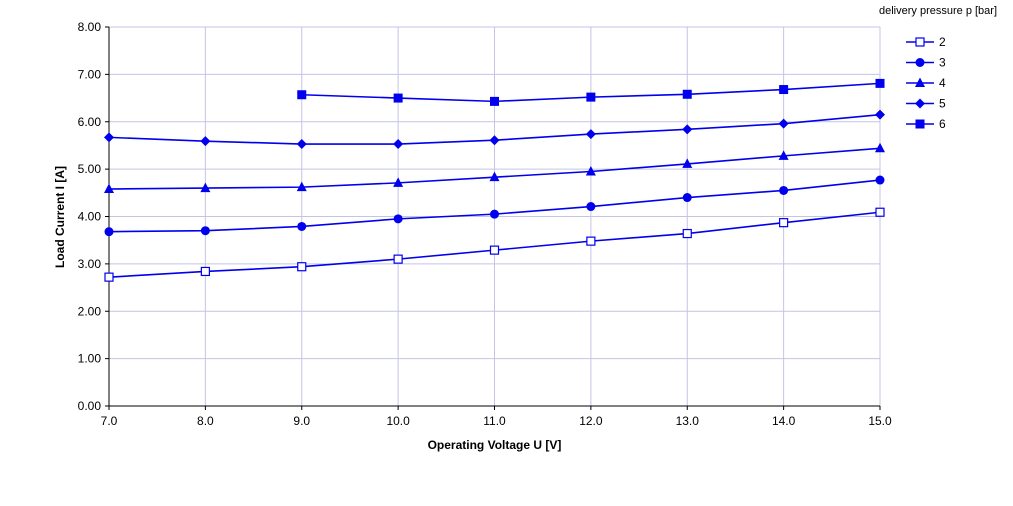 Image resolution: width=1013 pixels, height=506 pixels. I want to click on y-tick-label: 5.00, so click(90, 169).